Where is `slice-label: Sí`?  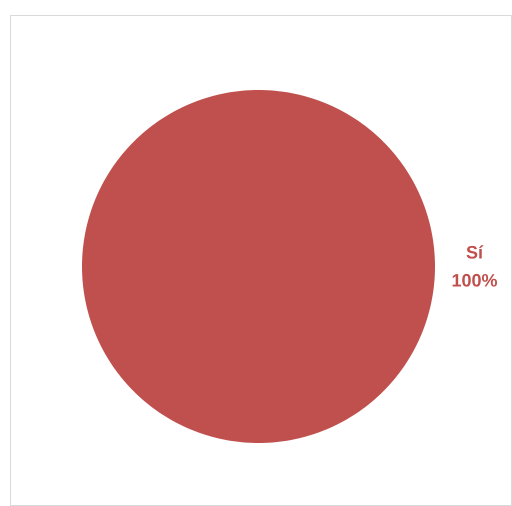
slice-label: Sí is located at coordinates (475, 252).